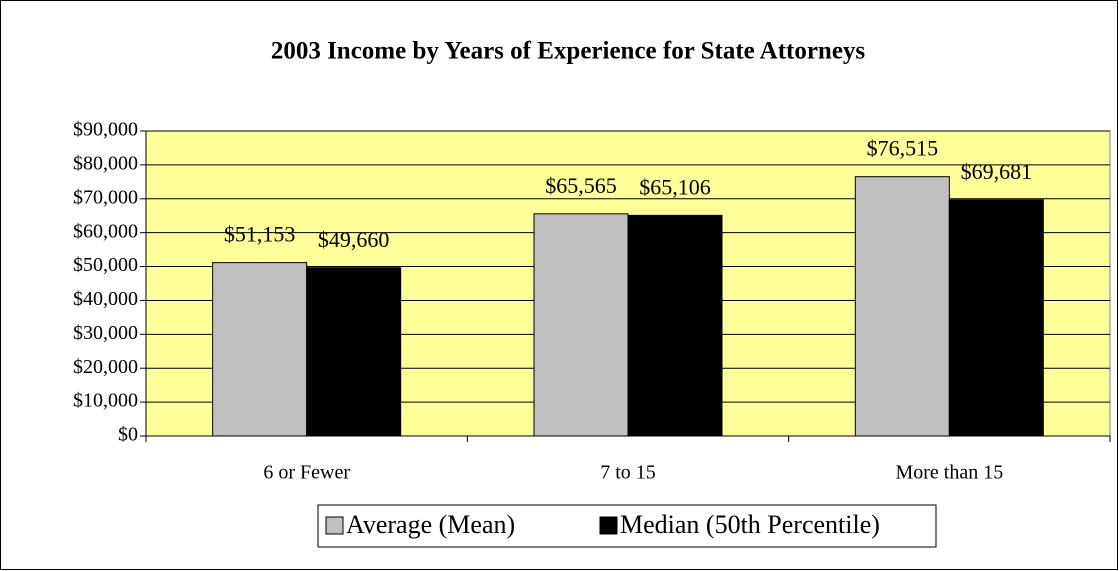  I want to click on legend-box, so click(627, 526).